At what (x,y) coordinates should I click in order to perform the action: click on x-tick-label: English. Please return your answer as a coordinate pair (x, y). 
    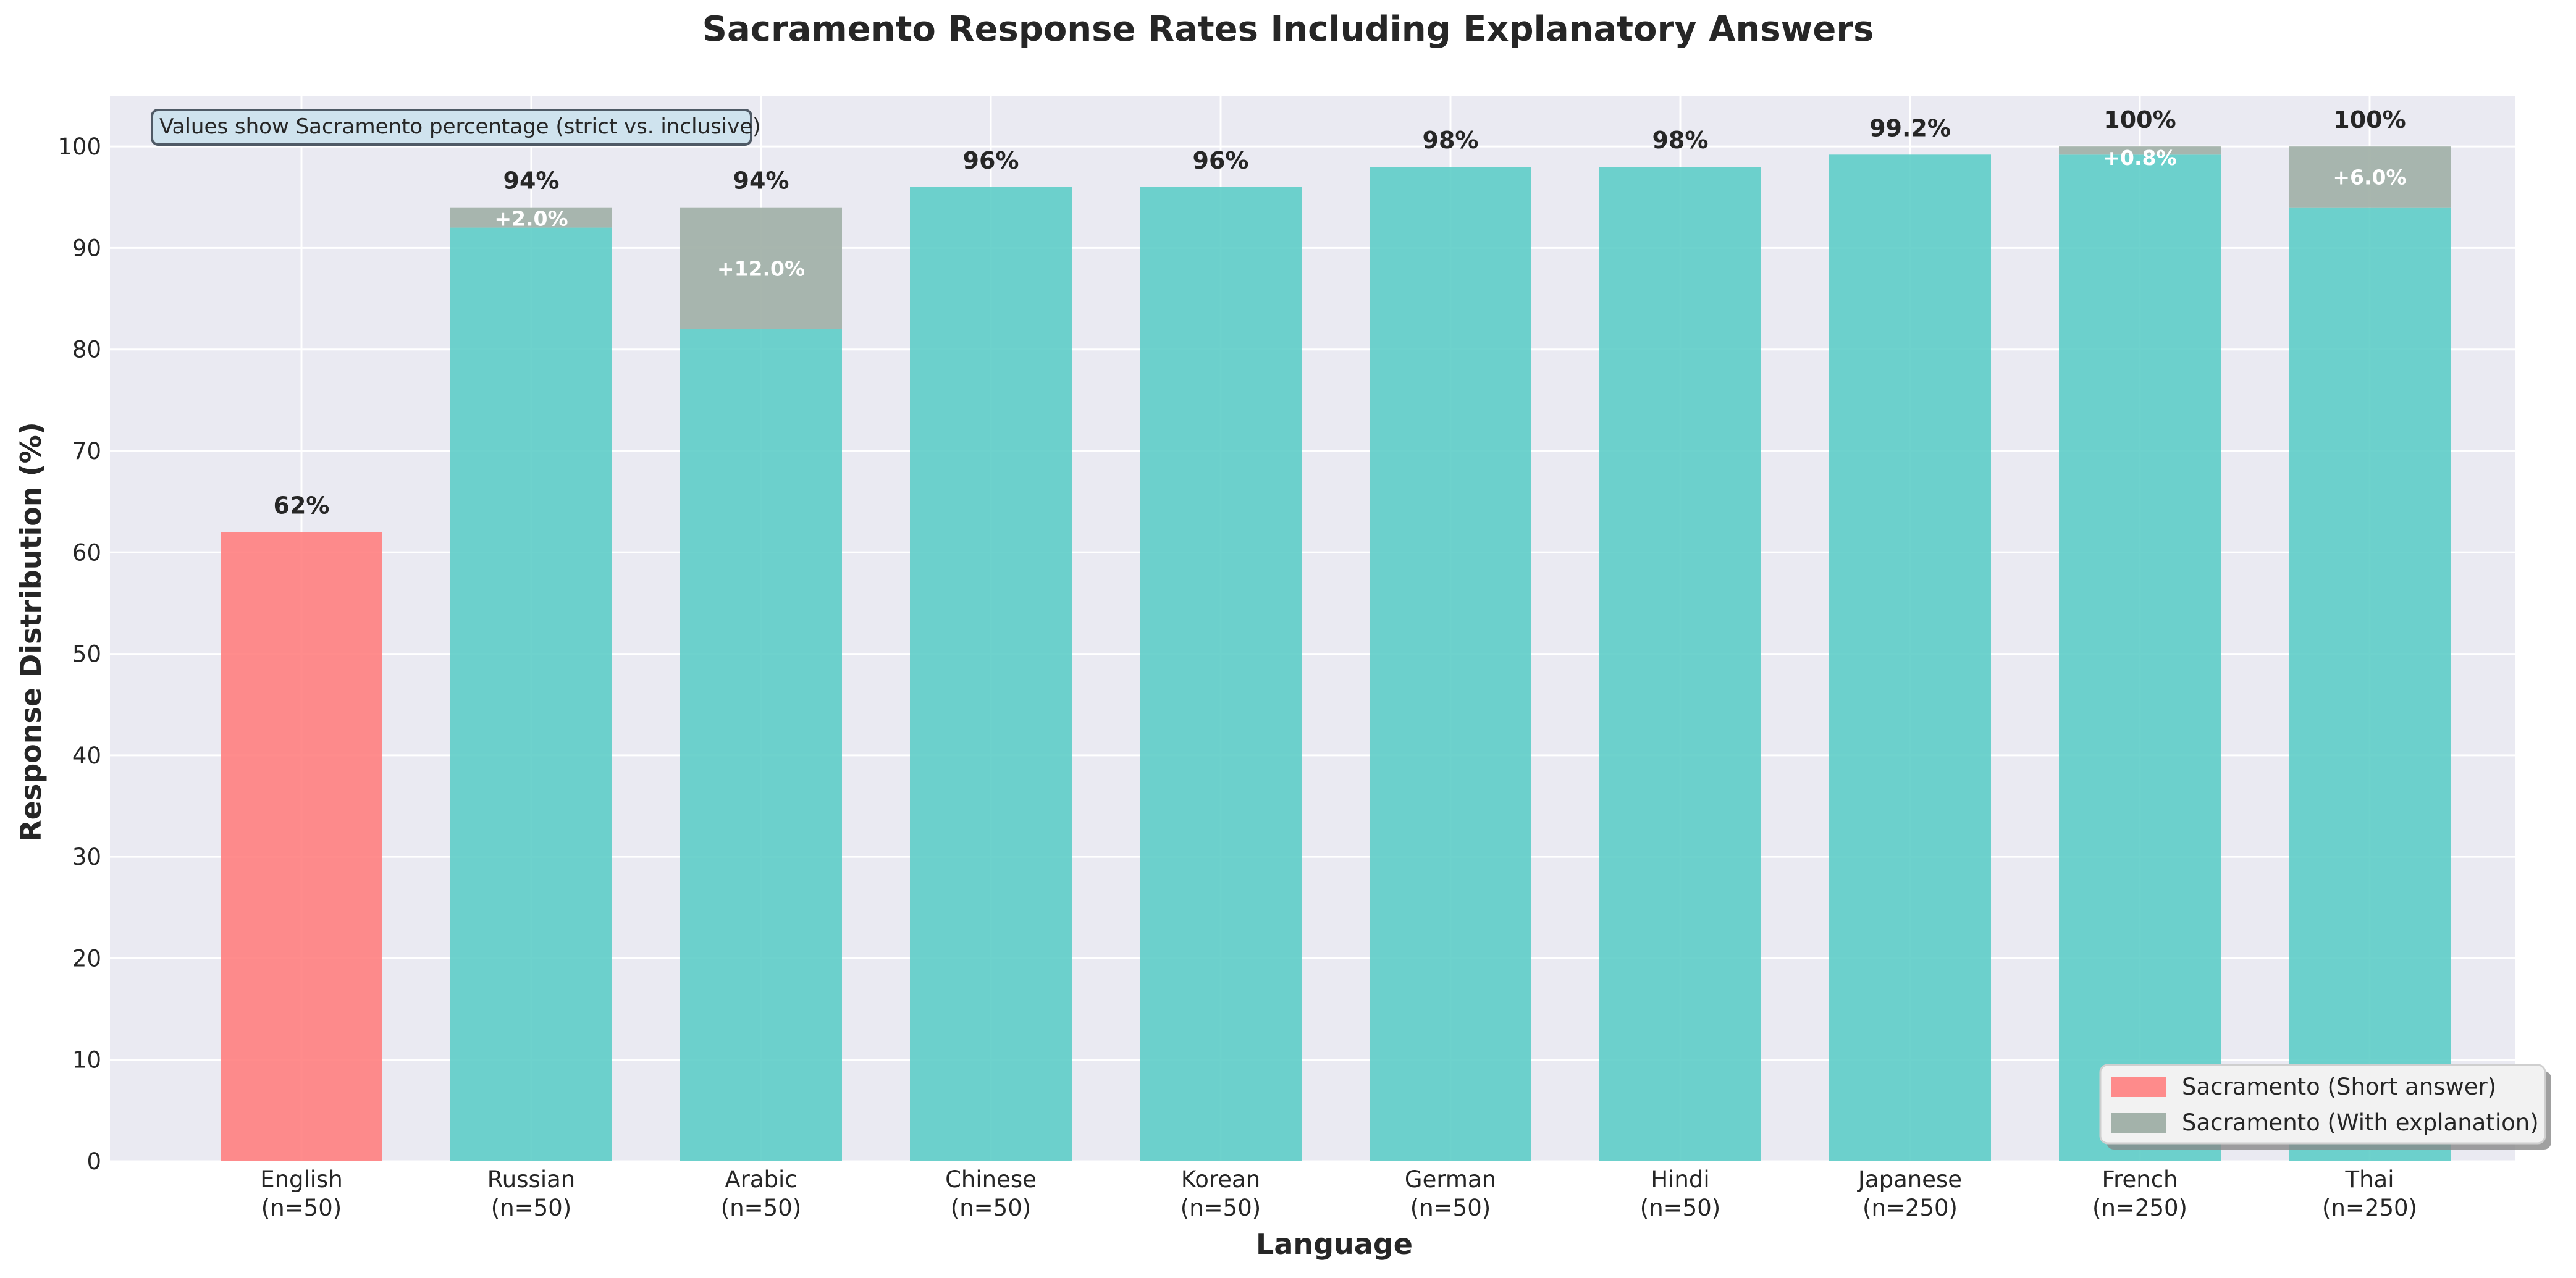
    Looking at the image, I should click on (301, 1179).